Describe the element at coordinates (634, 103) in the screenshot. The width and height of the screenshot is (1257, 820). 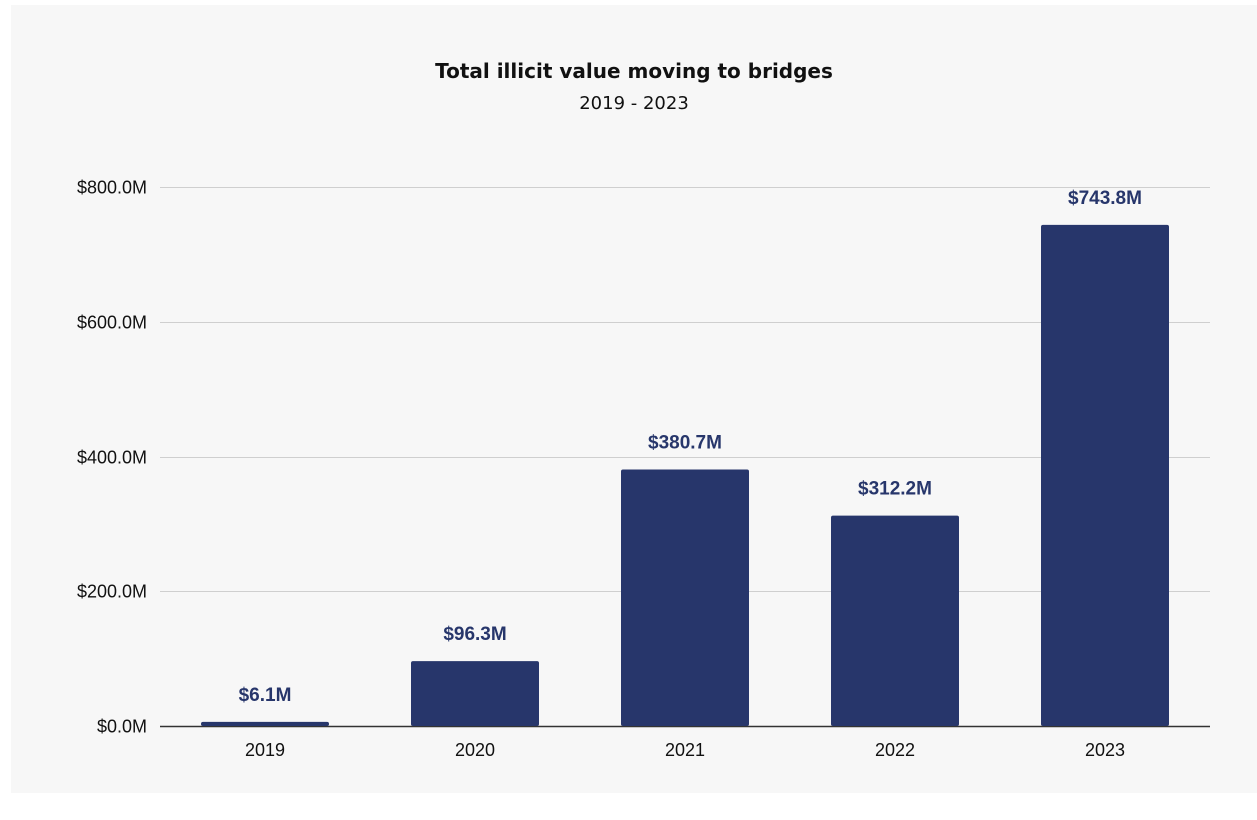
I see `chart-subtitle: 2019 - 2023` at that location.